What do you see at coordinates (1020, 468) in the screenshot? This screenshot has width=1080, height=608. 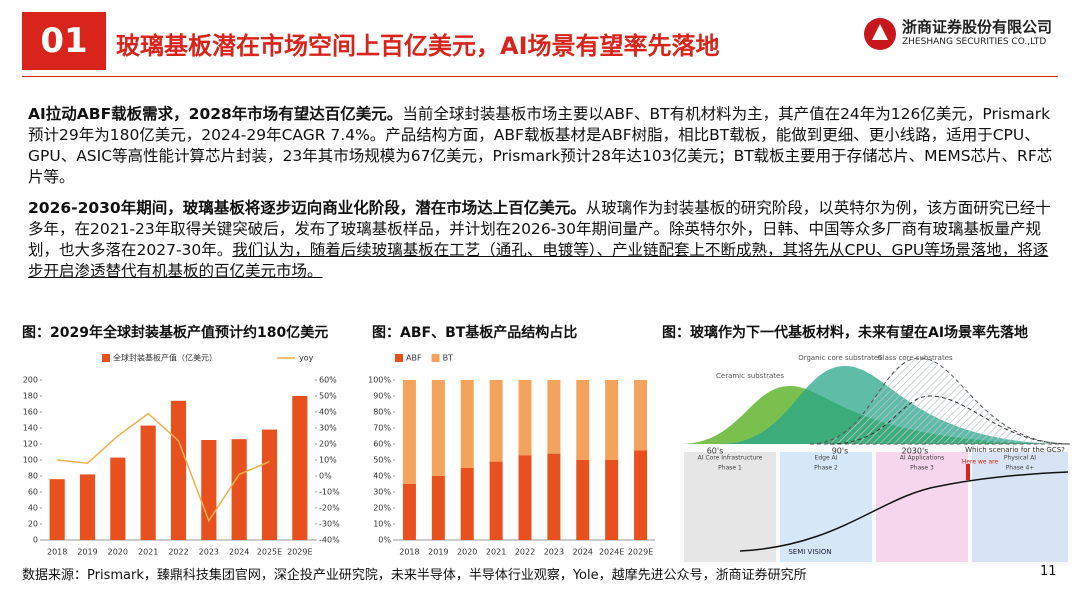 I see `phase-label: Phase 4+` at bounding box center [1020, 468].